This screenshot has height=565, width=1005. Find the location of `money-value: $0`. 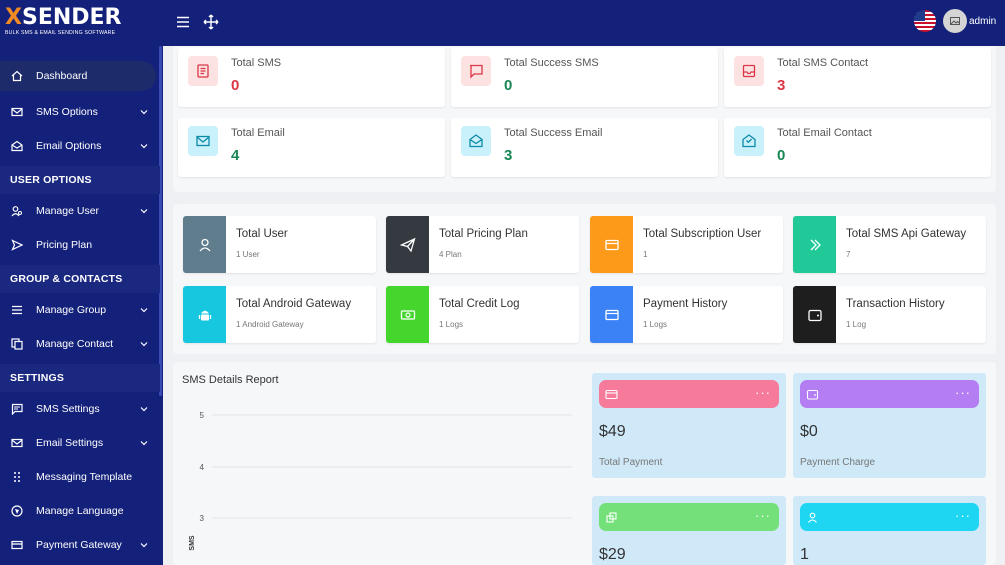

money-value: $0 is located at coordinates (809, 431).